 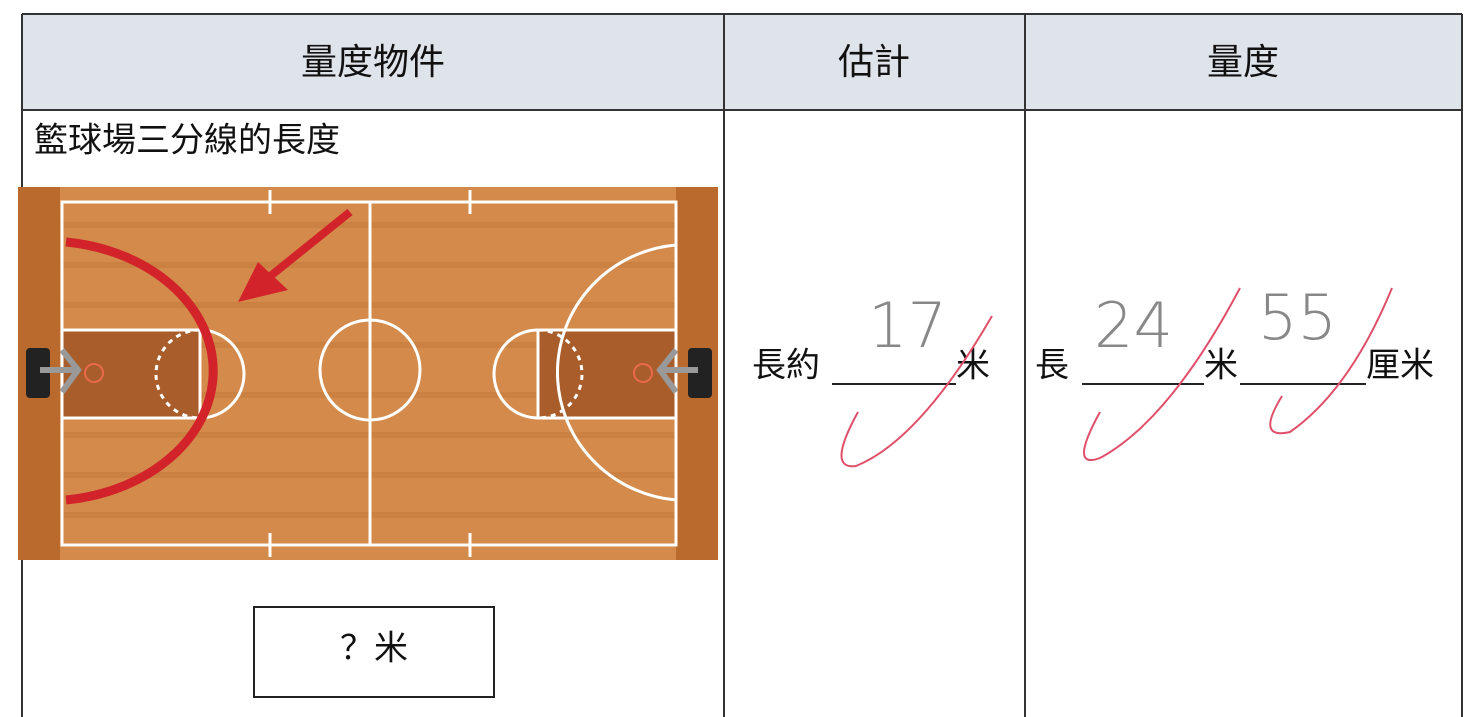 What do you see at coordinates (1052, 366) in the screenshot?
I see `measure-prefix: 長` at bounding box center [1052, 366].